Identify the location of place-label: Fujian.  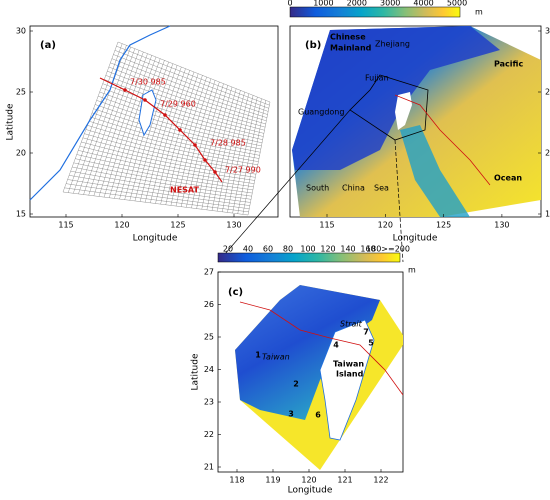
(377, 78).